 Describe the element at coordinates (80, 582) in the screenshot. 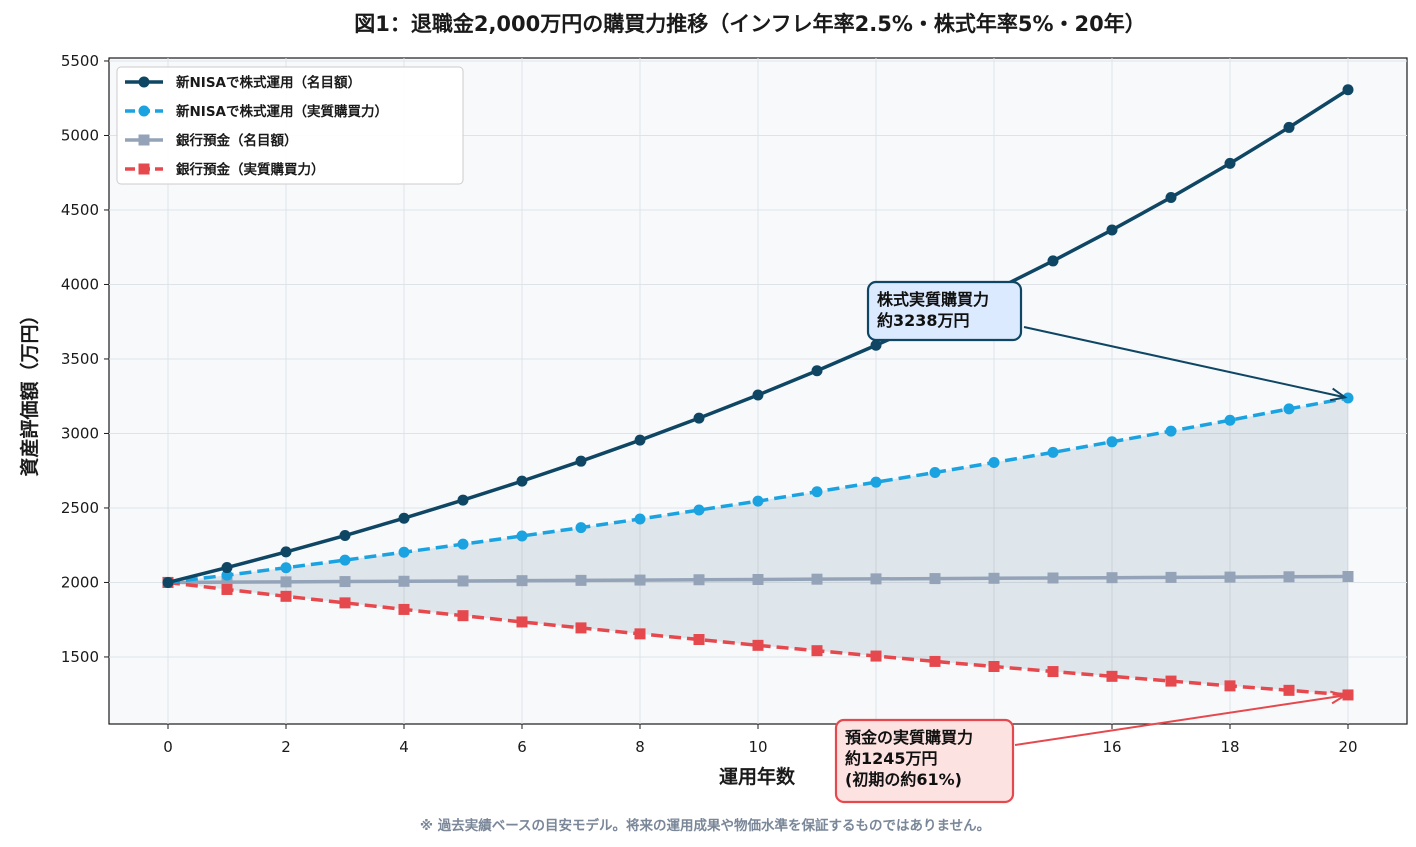

I see `y-tick-label: 2000` at that location.